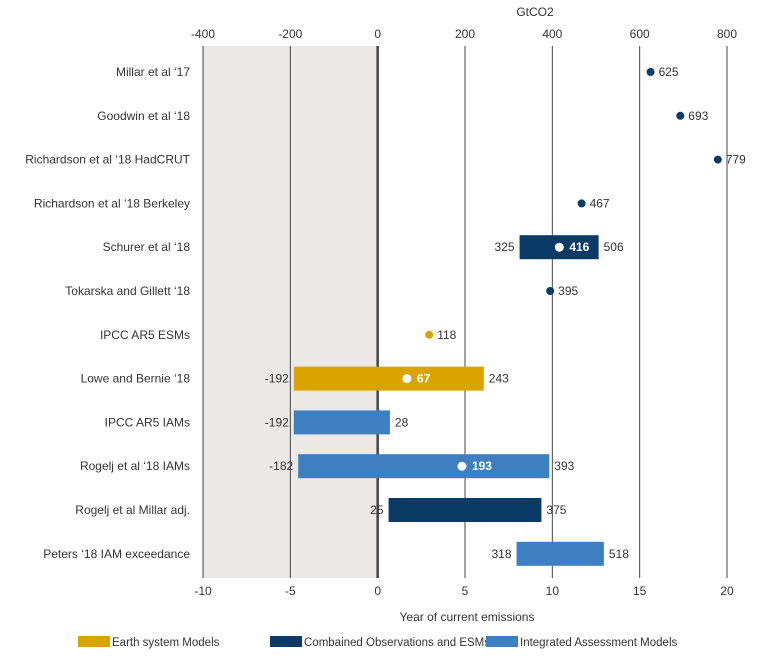  What do you see at coordinates (132, 510) in the screenshot?
I see `category-label: Rogelj et al Millar adj.` at bounding box center [132, 510].